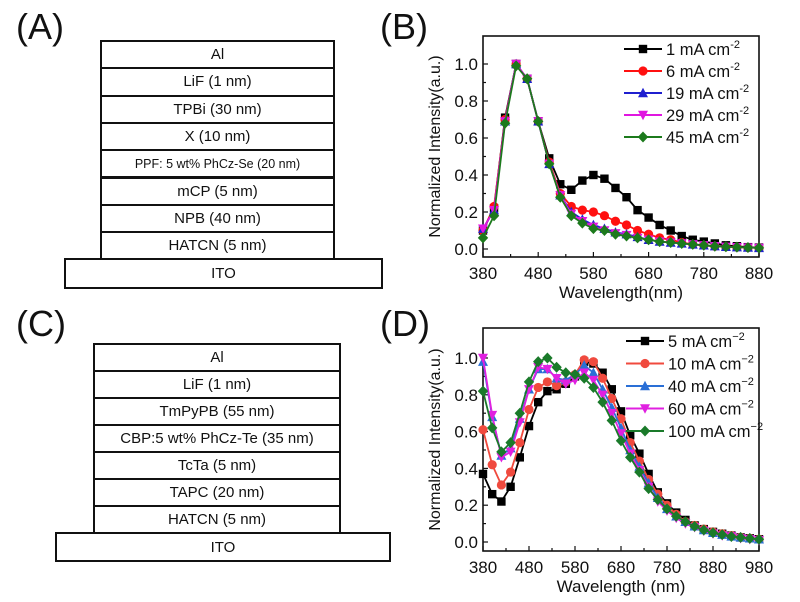  Describe the element at coordinates (466, 432) in the screenshot. I see `y-tick-label: 0.6` at that location.